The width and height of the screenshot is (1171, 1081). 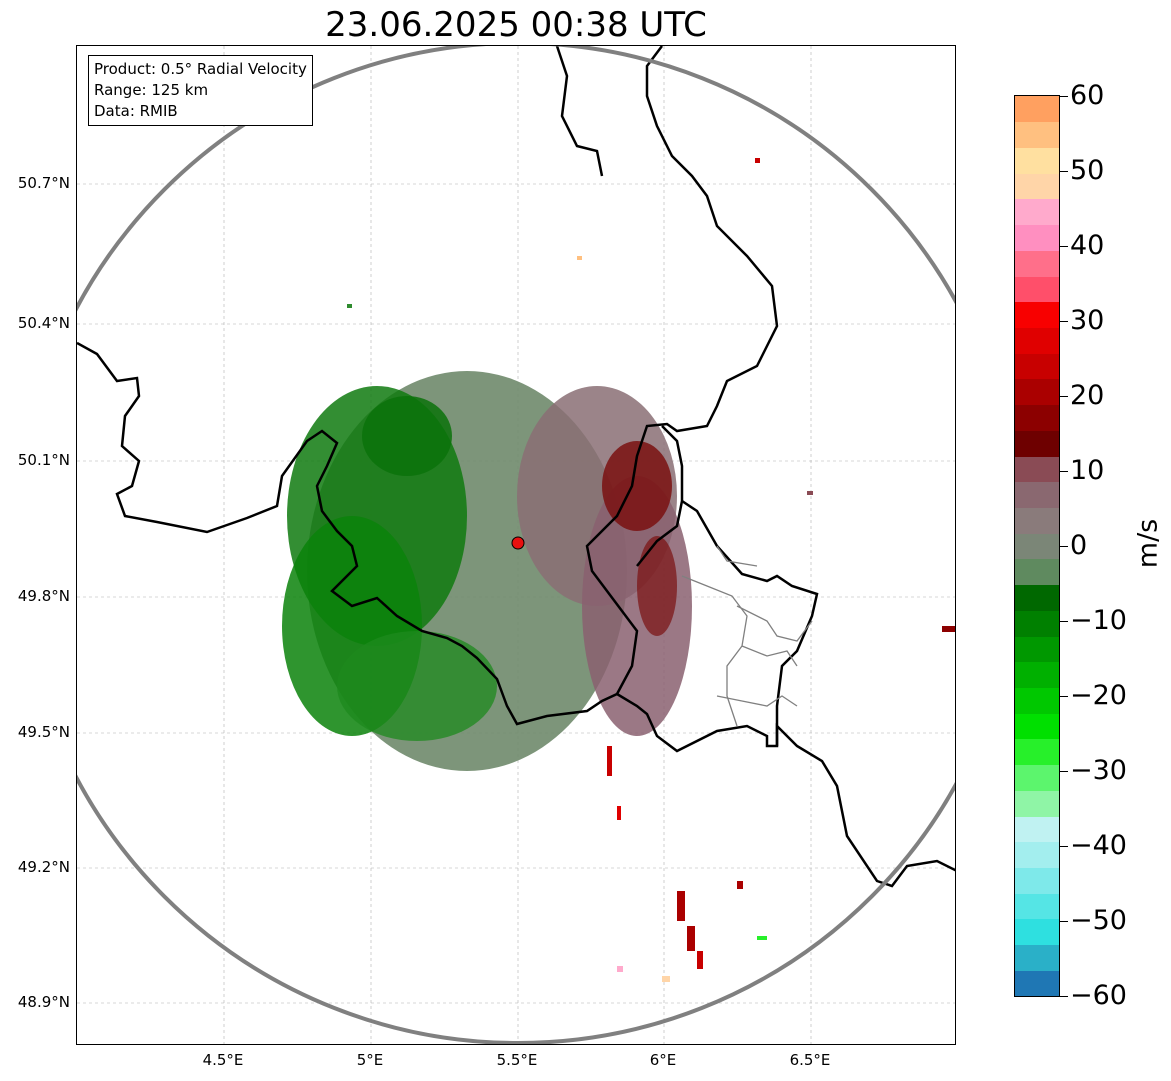 What do you see at coordinates (1098, 620) in the screenshot?
I see `colorbar-tick-label: −10` at bounding box center [1098, 620].